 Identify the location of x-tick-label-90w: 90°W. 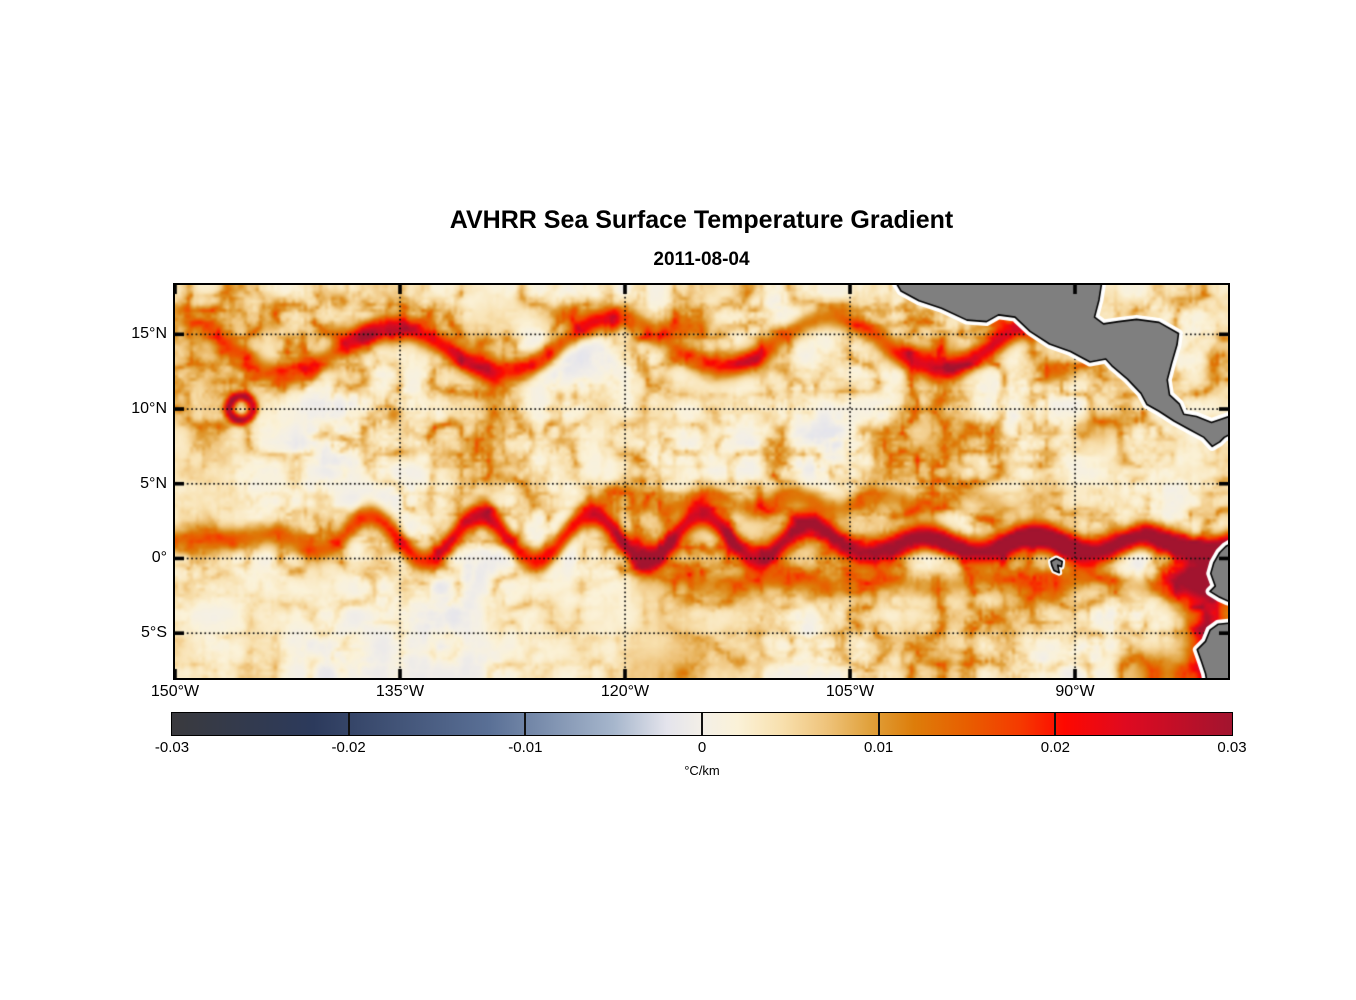
(1075, 691).